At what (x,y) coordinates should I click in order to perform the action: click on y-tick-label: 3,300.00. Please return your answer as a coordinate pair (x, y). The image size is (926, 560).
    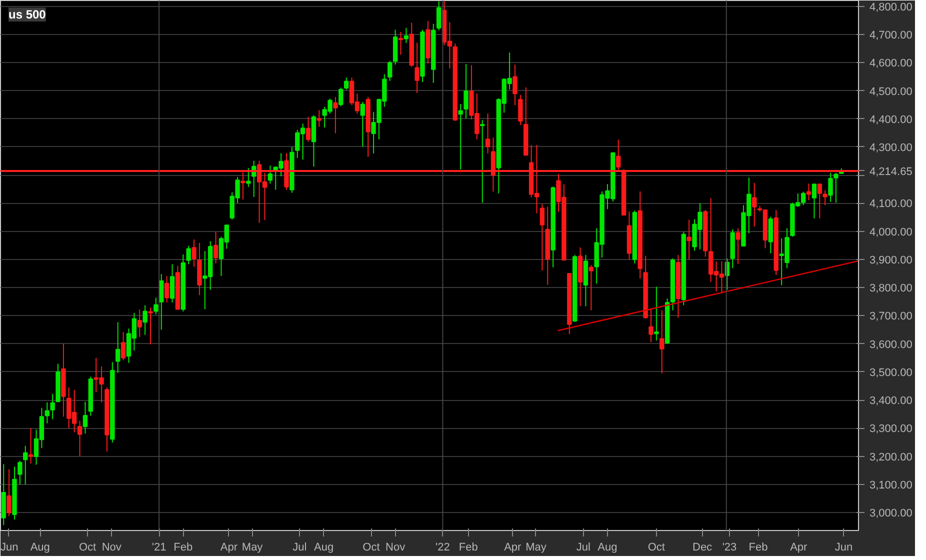
    Looking at the image, I should click on (891, 429).